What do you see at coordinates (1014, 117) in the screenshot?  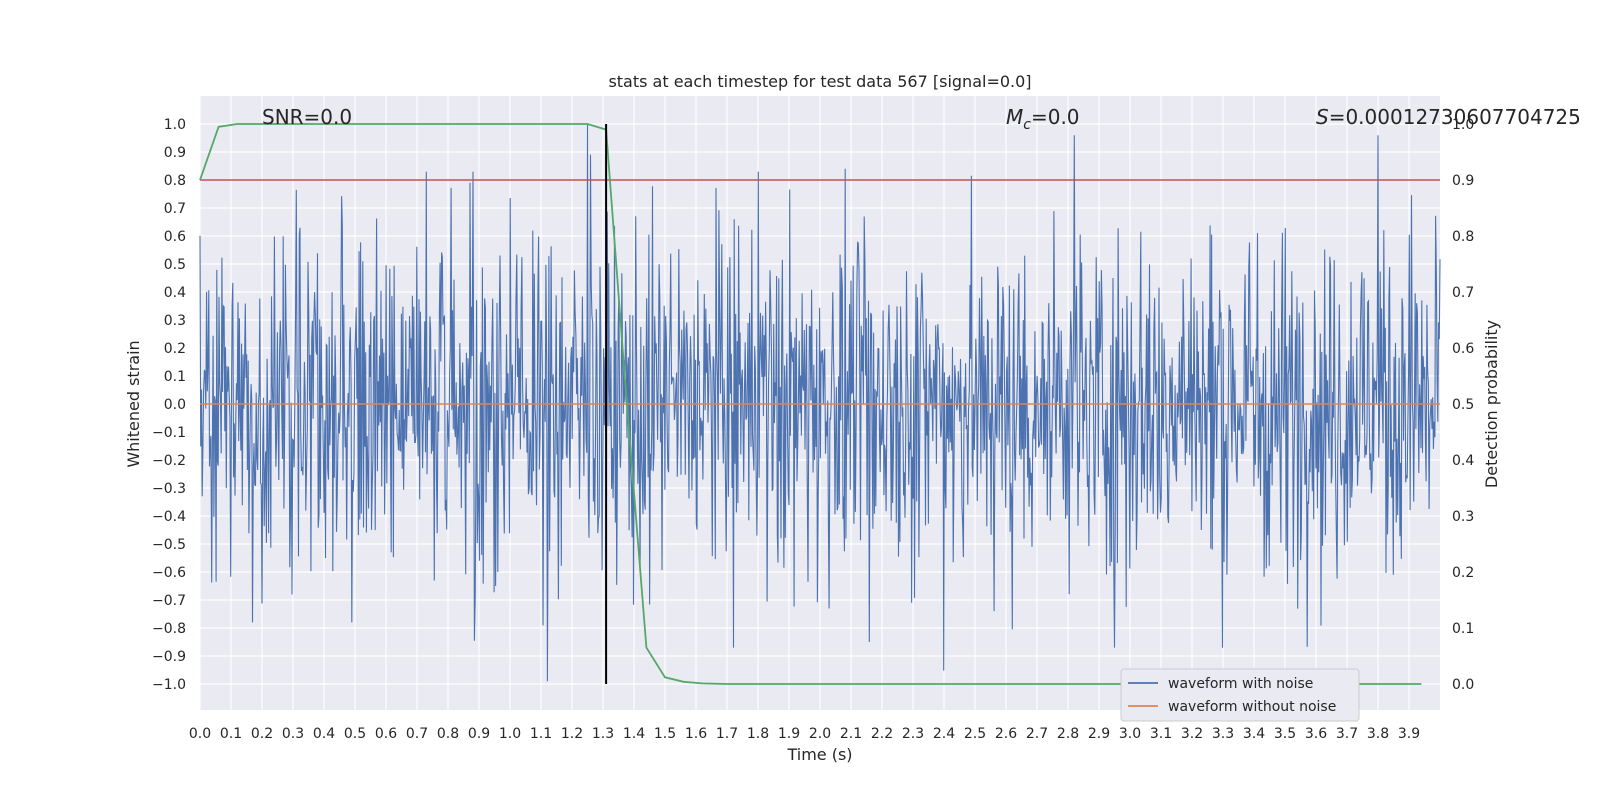 I see `chirp-mass-symbol: M` at bounding box center [1014, 117].